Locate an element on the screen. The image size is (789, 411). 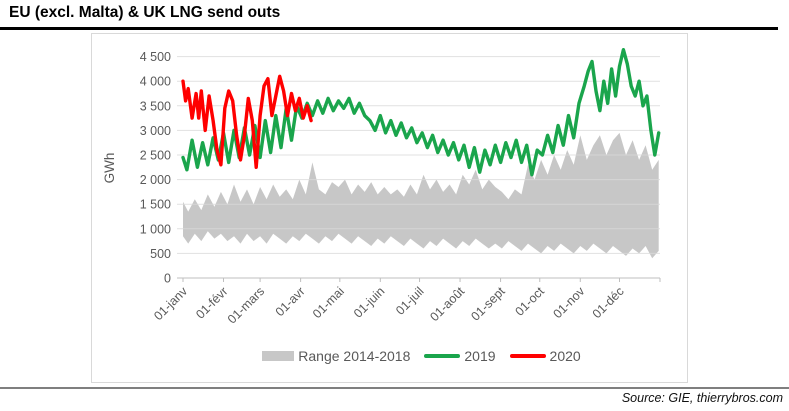
legend-label-2019: 2019 is located at coordinates (480, 356).